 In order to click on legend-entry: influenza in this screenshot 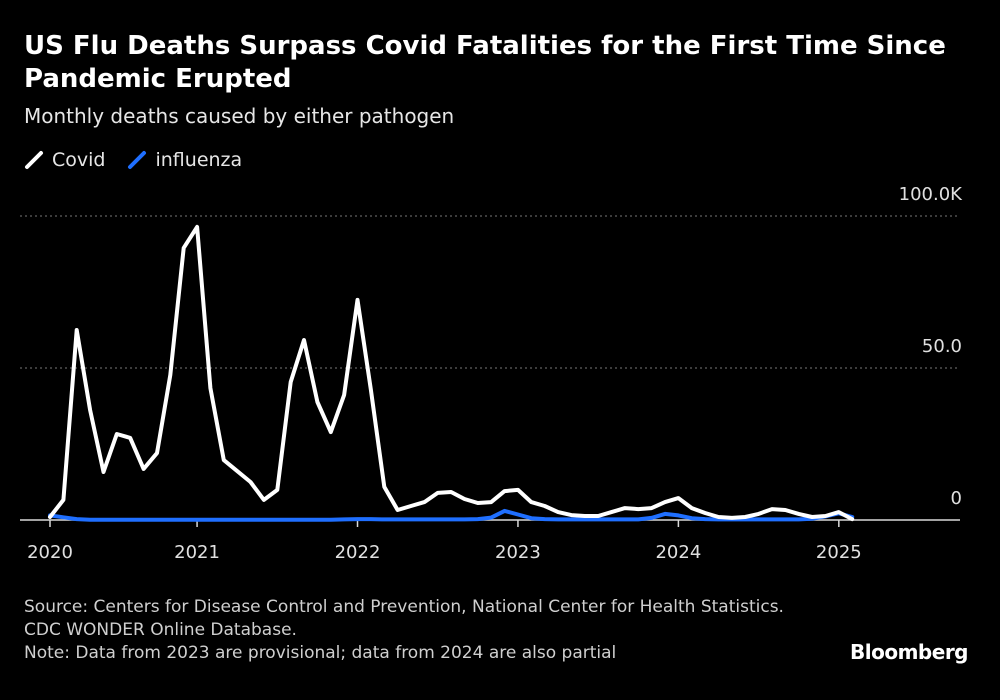, I will do `click(184, 160)`.